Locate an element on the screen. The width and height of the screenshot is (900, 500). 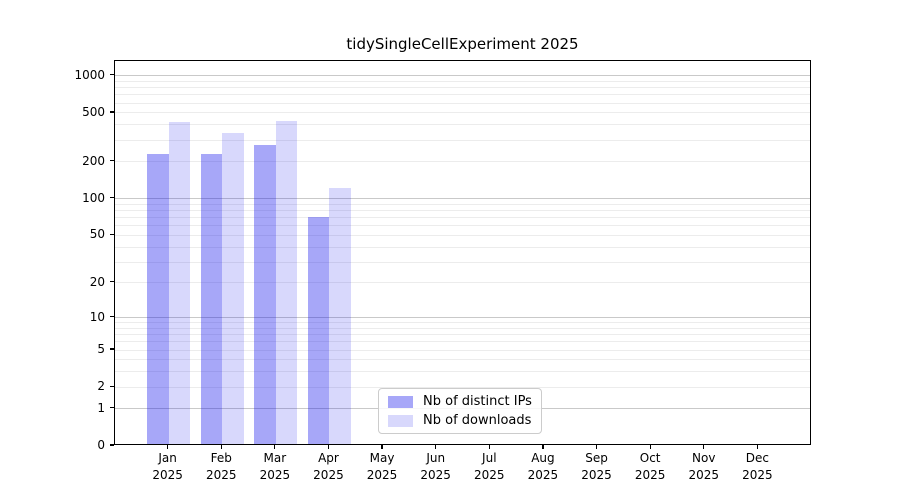
ytick-label-500: 500 is located at coordinates (93, 111).